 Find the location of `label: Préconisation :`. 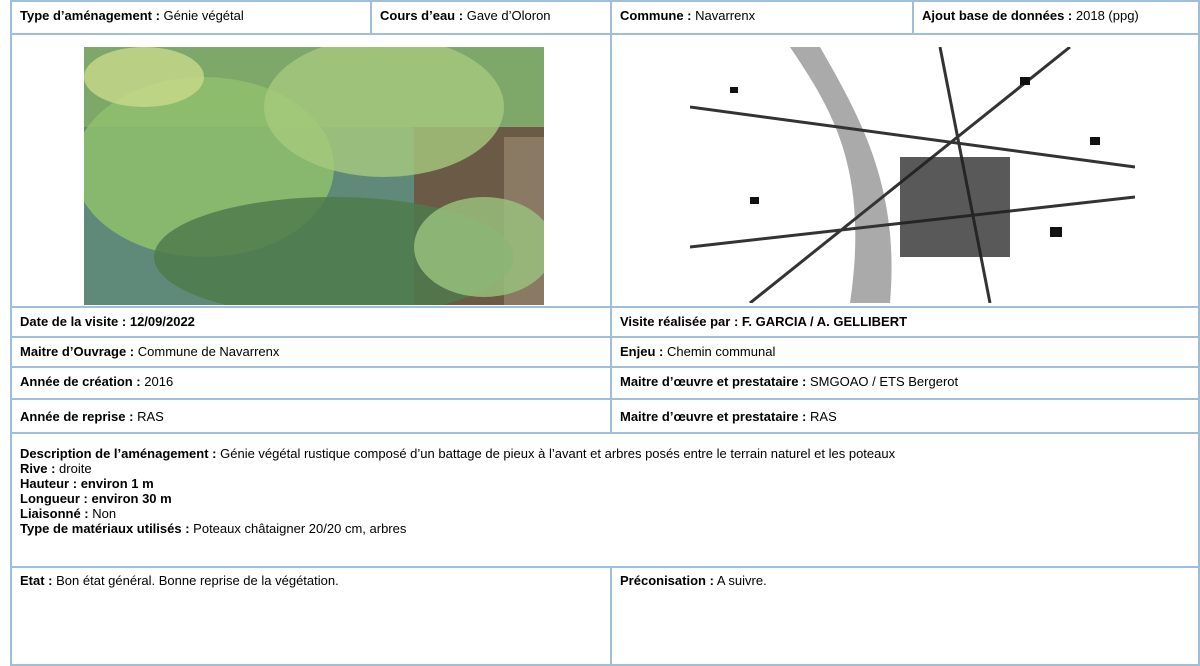

label: Préconisation : is located at coordinates (667, 580).